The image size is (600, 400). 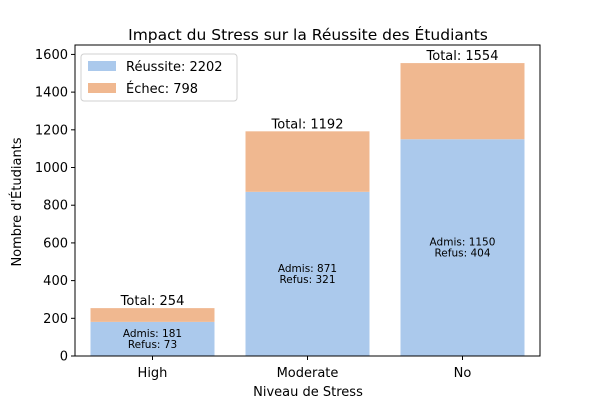 I want to click on legend-label-reussite: Réussite: 2202, so click(x=174, y=67).